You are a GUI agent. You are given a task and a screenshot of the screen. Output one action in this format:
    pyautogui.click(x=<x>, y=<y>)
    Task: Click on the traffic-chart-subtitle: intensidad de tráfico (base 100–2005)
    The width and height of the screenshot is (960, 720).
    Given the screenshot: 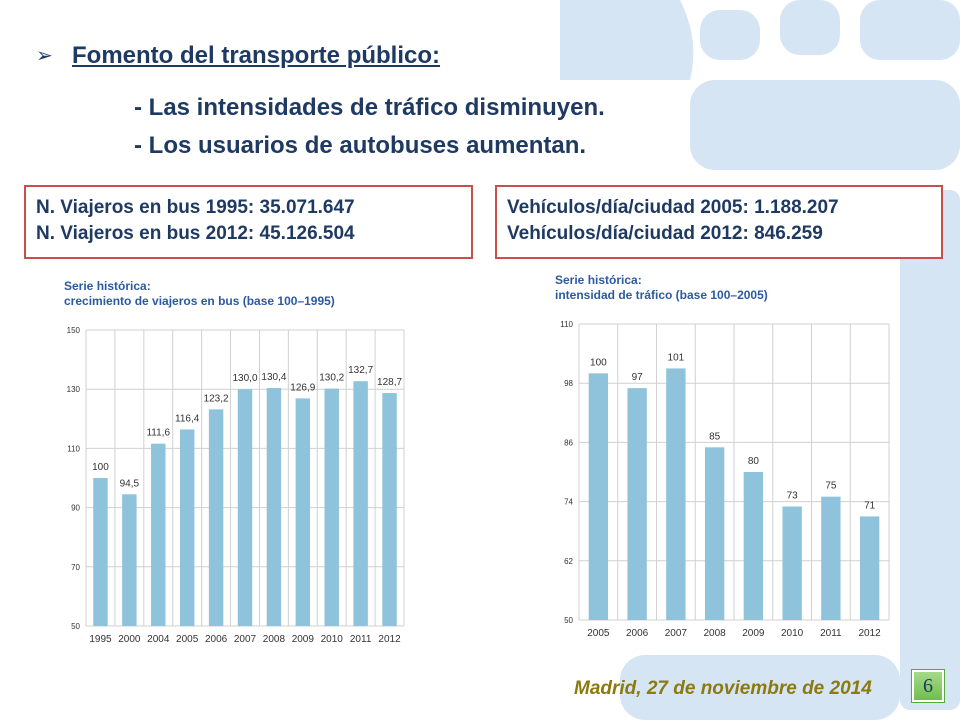 What is the action you would take?
    pyautogui.click(x=661, y=295)
    